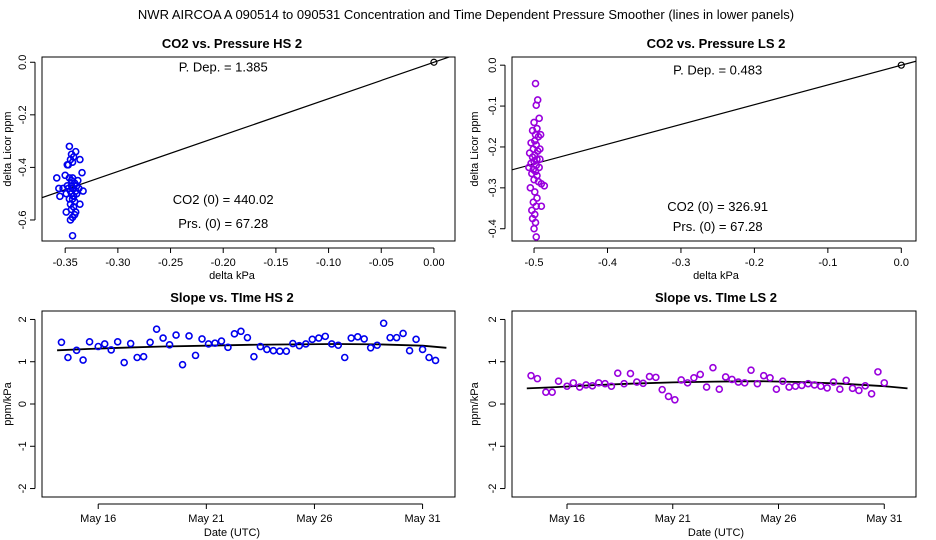 The width and height of the screenshot is (936, 540). Describe the element at coordinates (381, 263) in the screenshot. I see `x-tick-label: -0.05` at that location.